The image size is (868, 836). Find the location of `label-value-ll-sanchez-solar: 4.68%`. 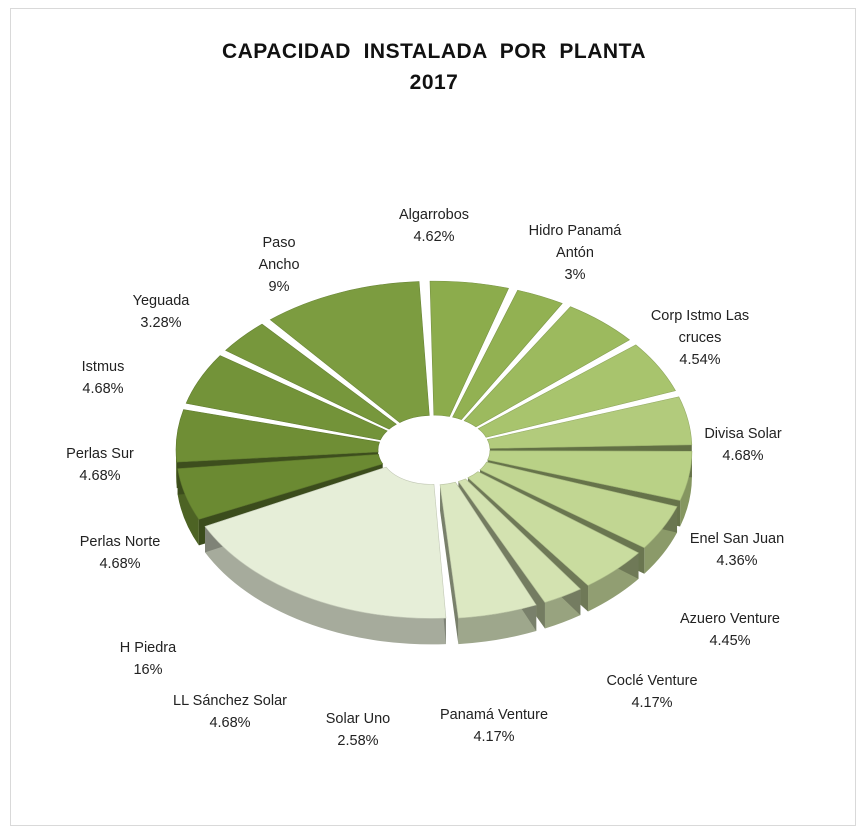

label-value-ll-sanchez-solar: 4.68% is located at coordinates (230, 723).